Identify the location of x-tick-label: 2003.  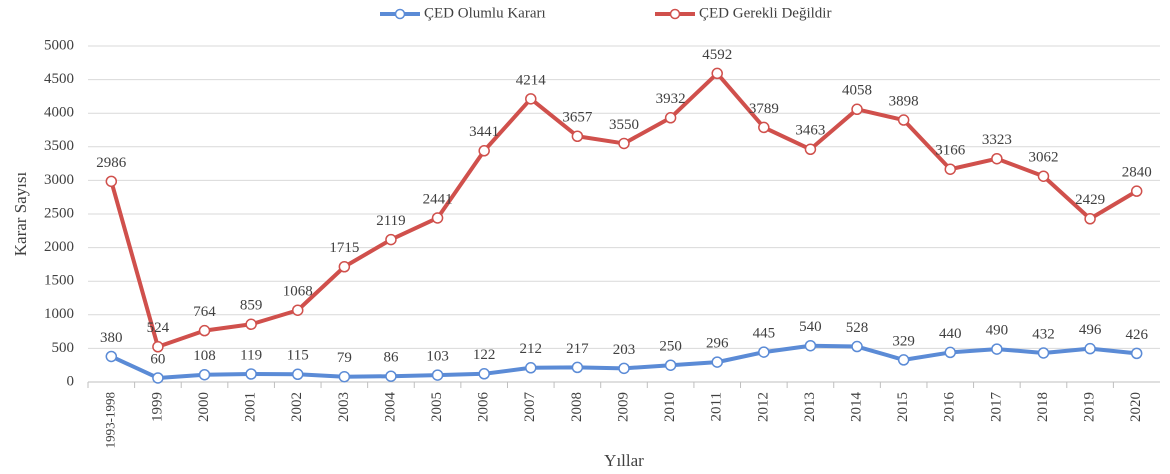
(344, 407).